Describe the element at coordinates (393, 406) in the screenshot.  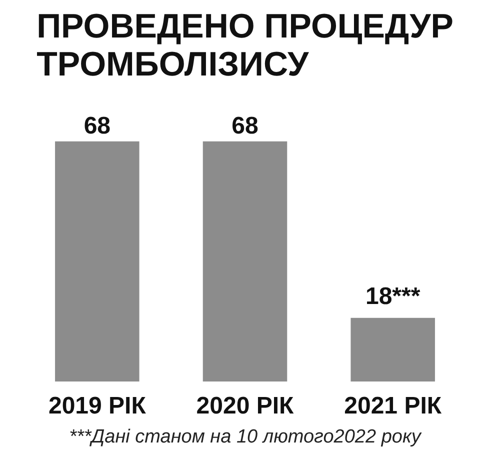
I see `x-tick-label: 2021 РІК` at that location.